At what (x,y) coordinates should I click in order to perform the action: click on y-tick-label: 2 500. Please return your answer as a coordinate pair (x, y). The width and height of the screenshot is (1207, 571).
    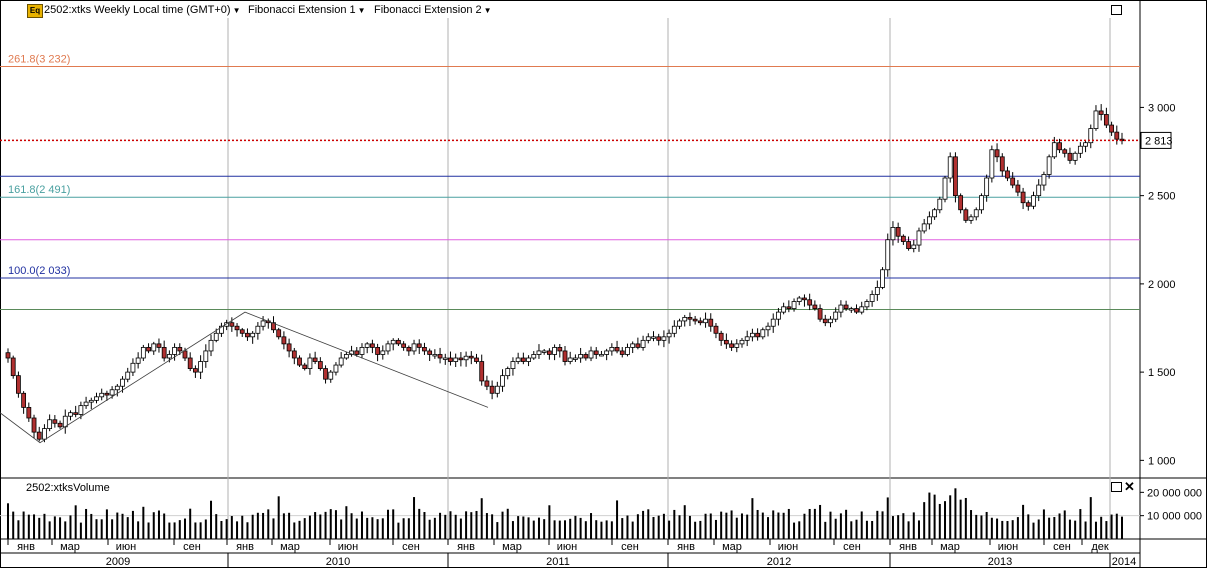
    Looking at the image, I should click on (1162, 197).